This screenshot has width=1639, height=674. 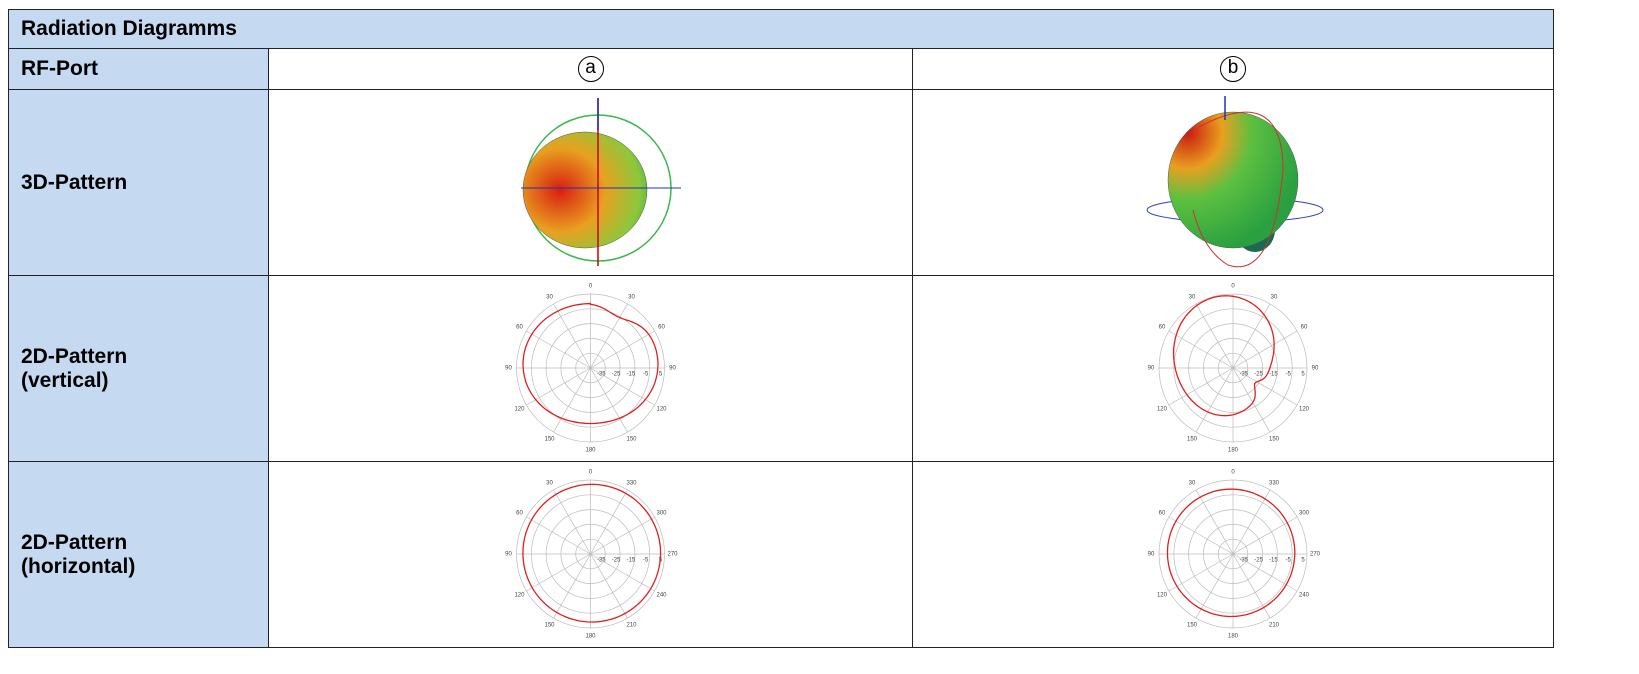 What do you see at coordinates (138, 554) in the screenshot?
I see `row-label: 2D-Pattern (horizontal)` at bounding box center [138, 554].